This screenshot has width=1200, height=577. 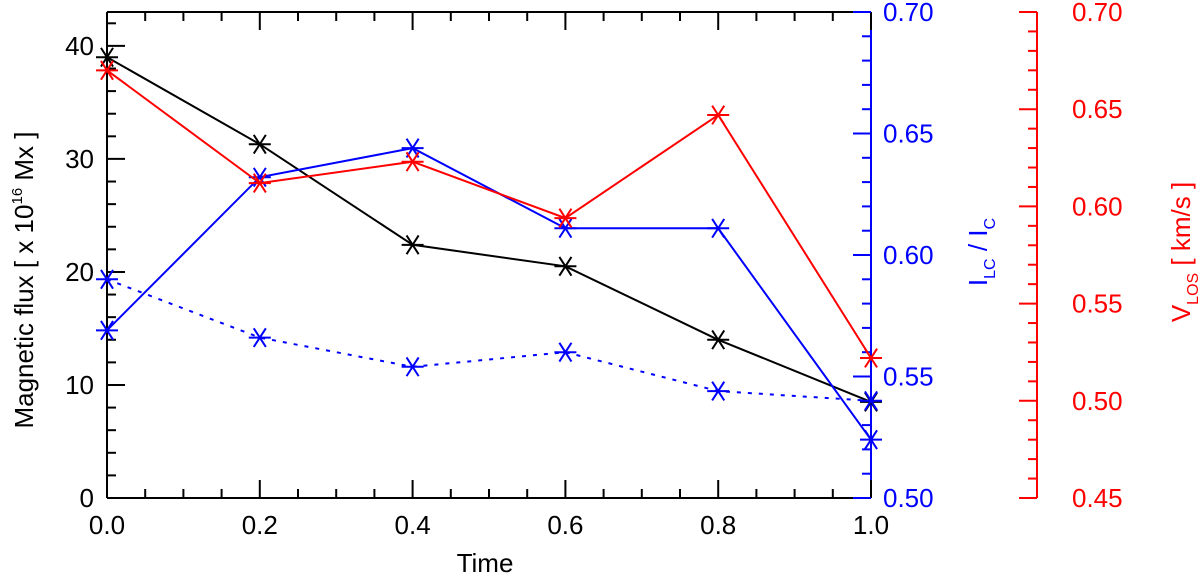 What do you see at coordinates (87, 498) in the screenshot?
I see `left-tick-label: 0` at bounding box center [87, 498].